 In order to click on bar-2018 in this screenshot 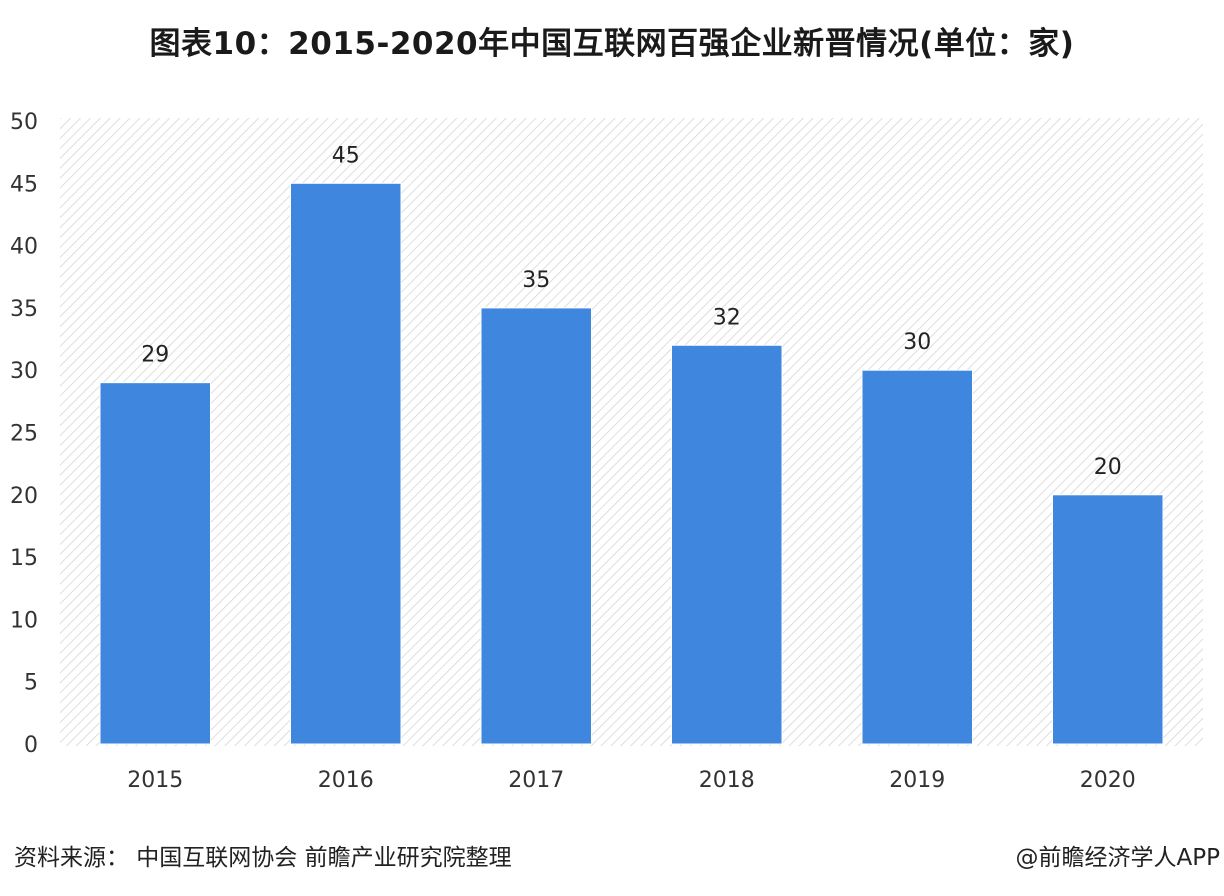, I will do `click(727, 544)`.